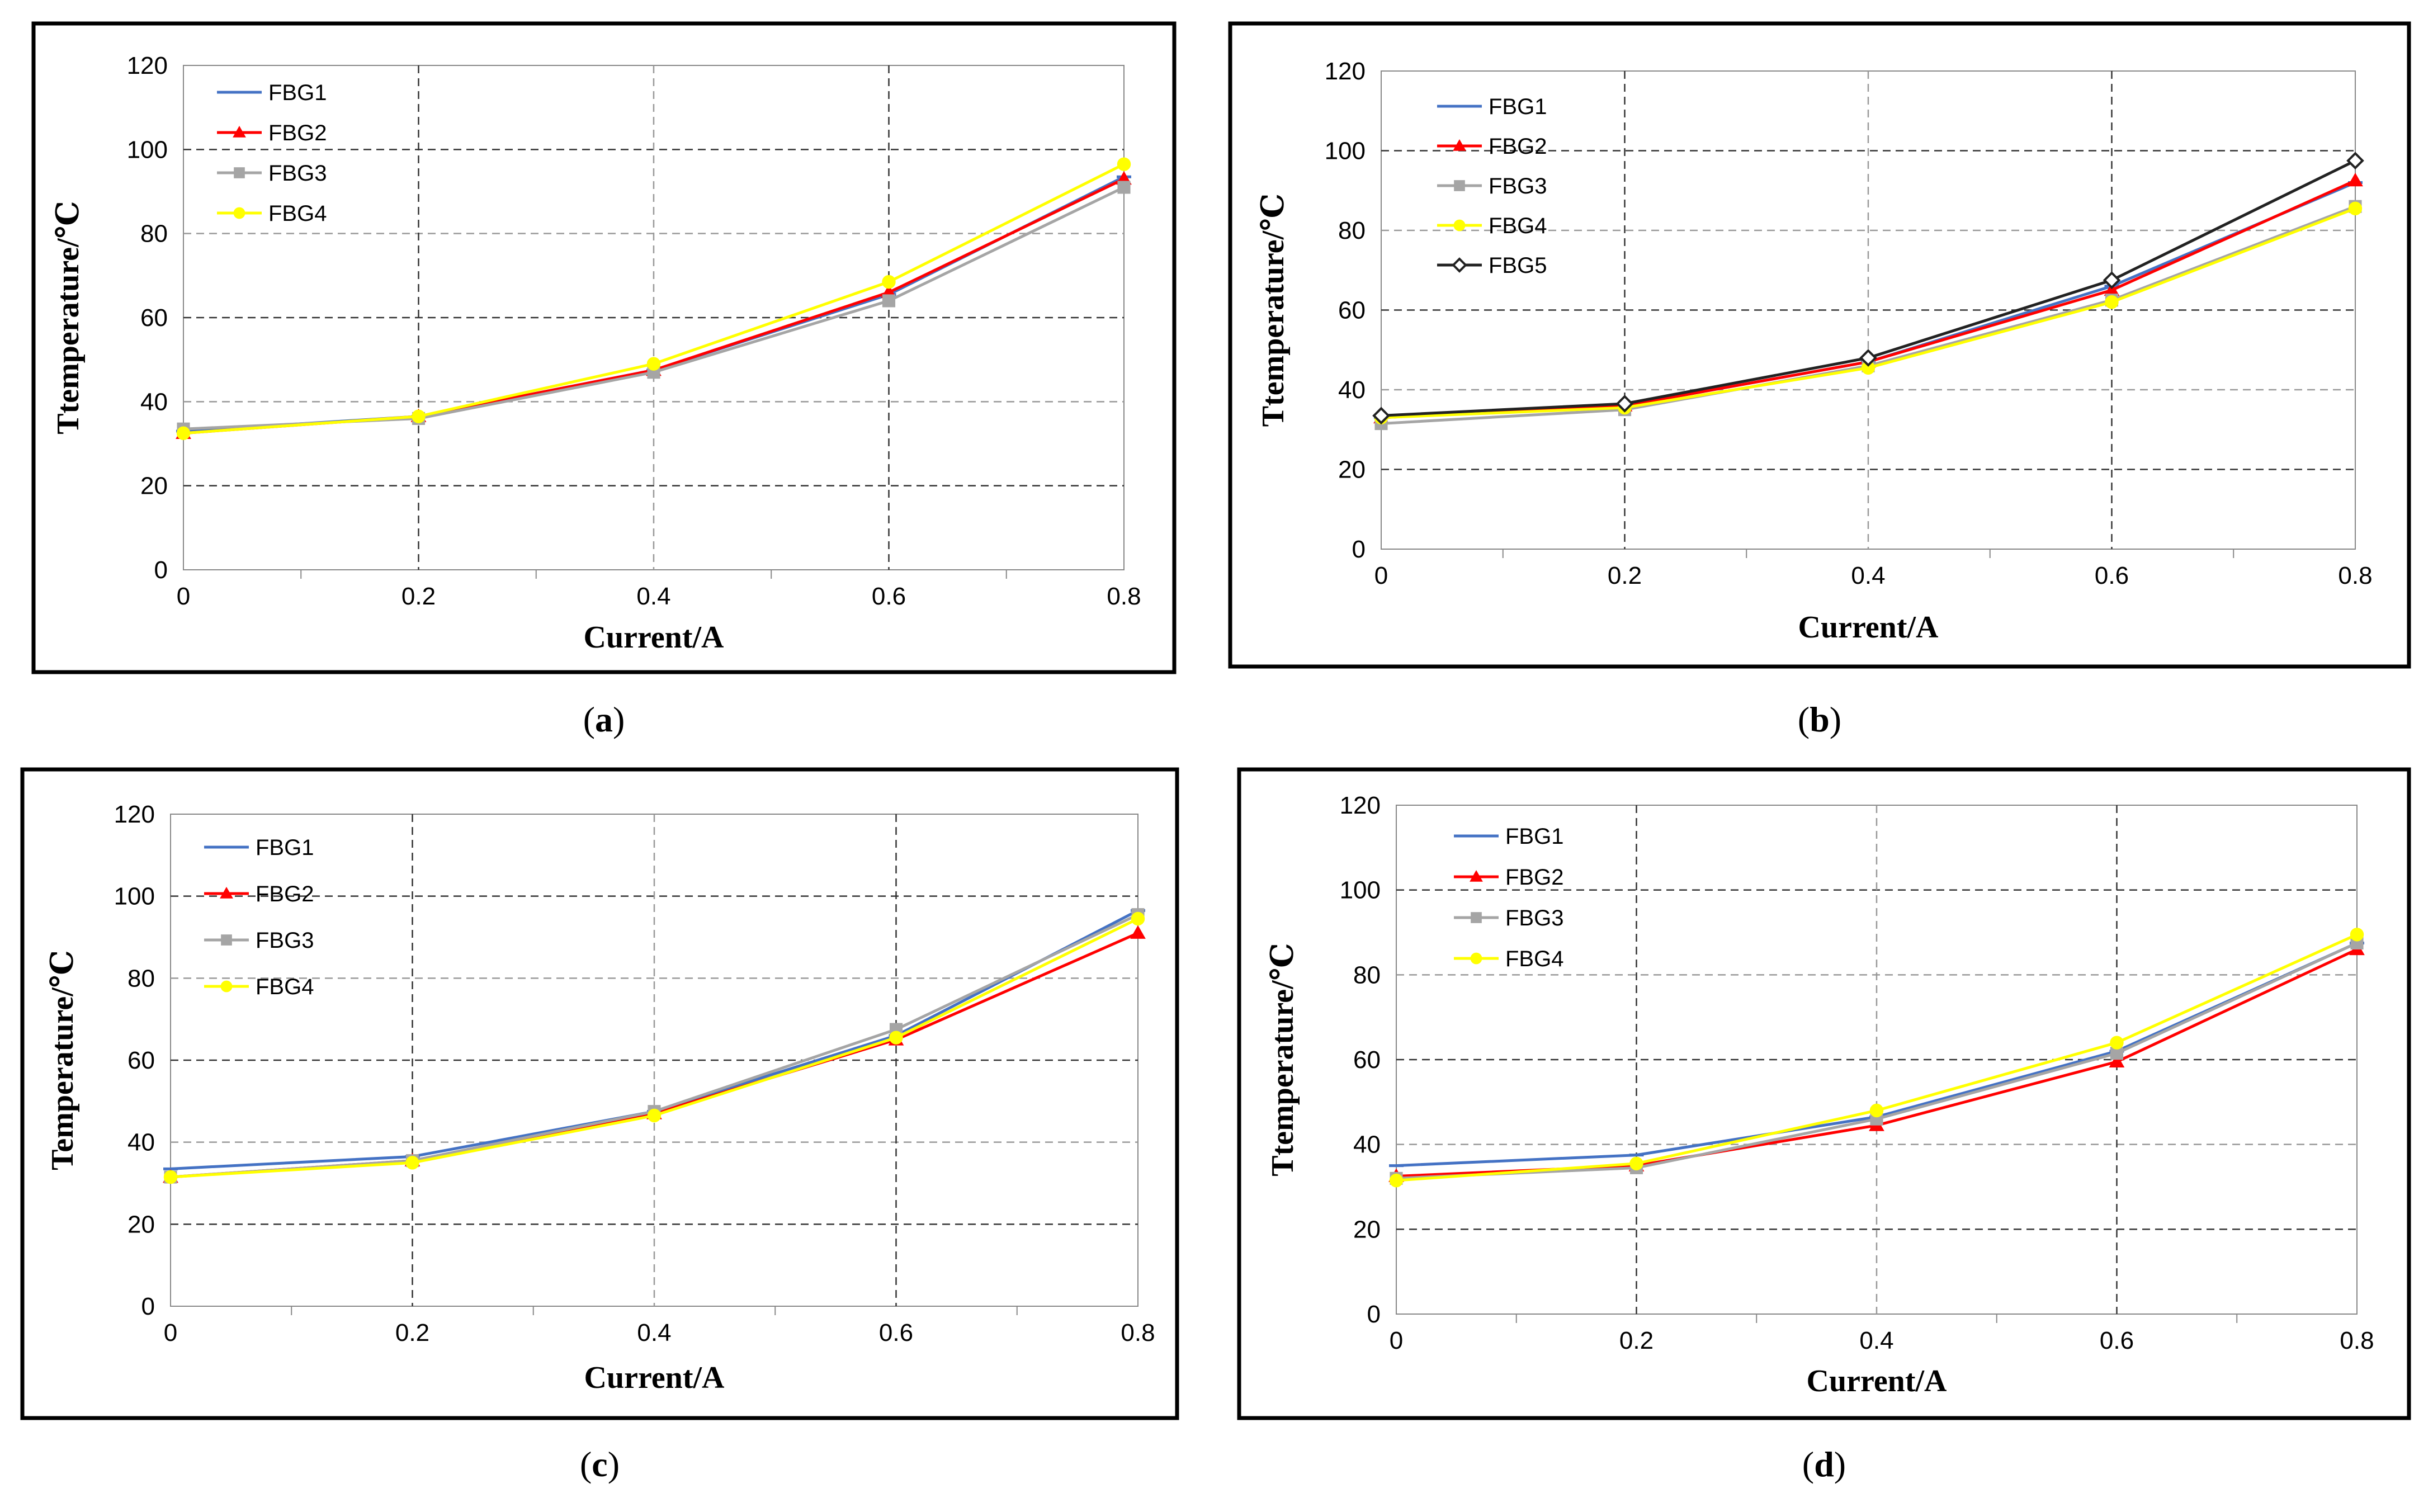 The image size is (2433, 1512). Describe the element at coordinates (600, 1464) in the screenshot. I see `caption-letter: c` at that location.